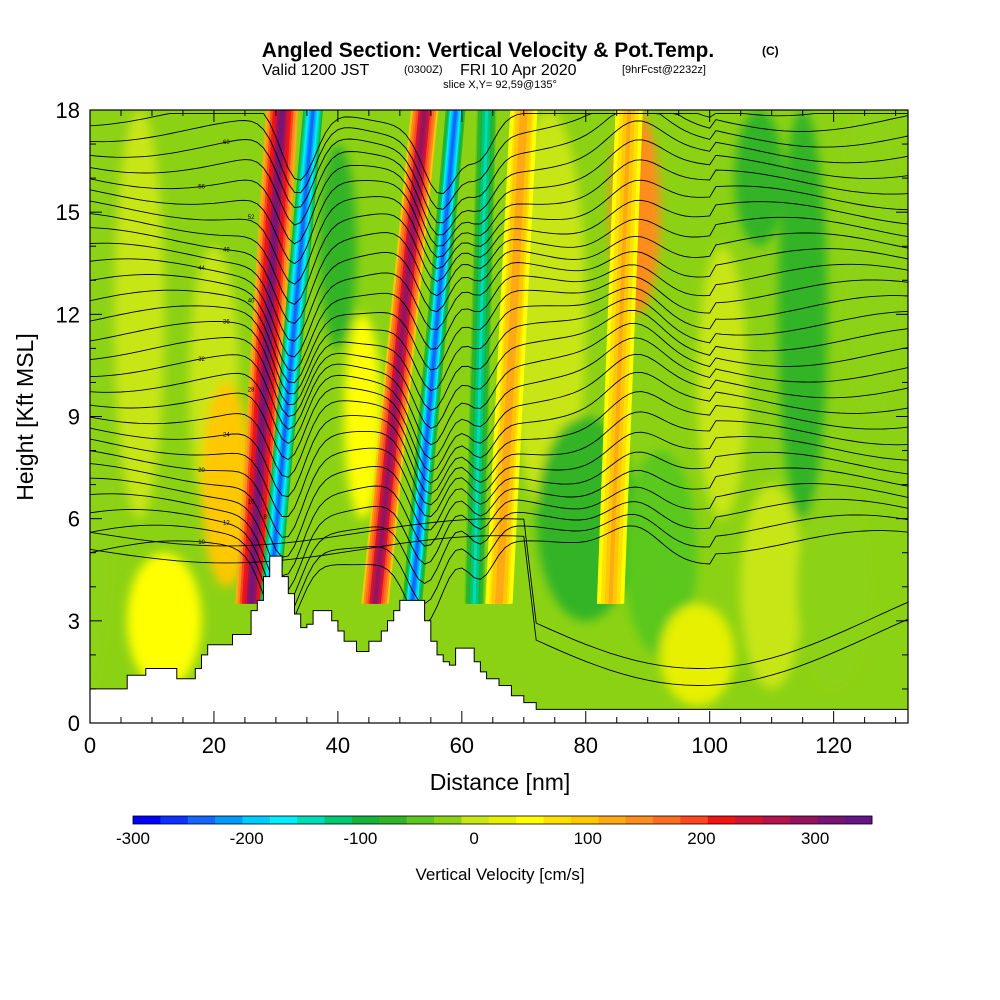  What do you see at coordinates (701, 838) in the screenshot?
I see `colorbar-tick-label: 200` at bounding box center [701, 838].